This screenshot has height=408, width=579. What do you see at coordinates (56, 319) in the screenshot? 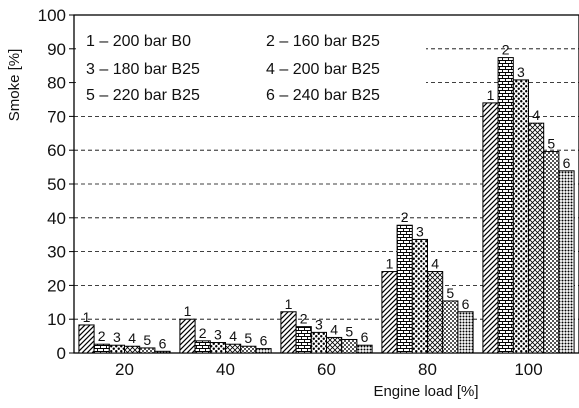
I see `y-tick-label-10: 10` at bounding box center [56, 319].